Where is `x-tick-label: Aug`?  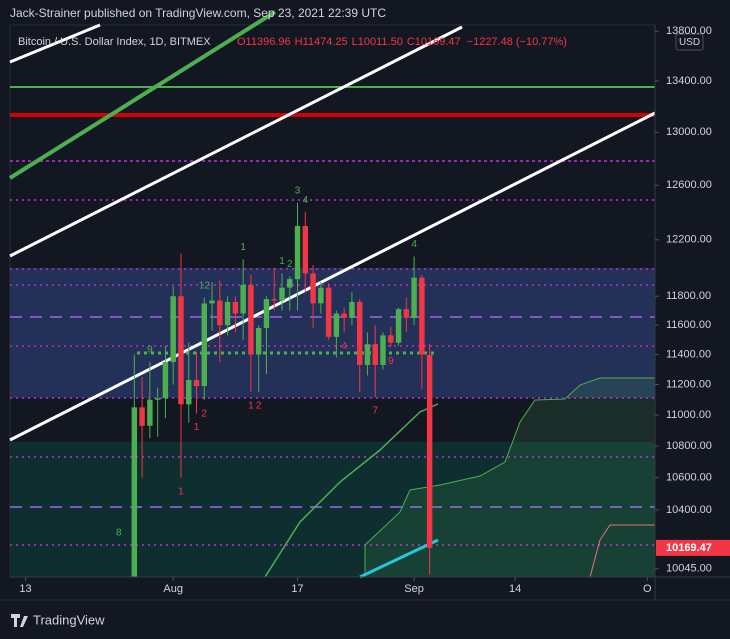
x-tick-label: Aug is located at coordinates (173, 589).